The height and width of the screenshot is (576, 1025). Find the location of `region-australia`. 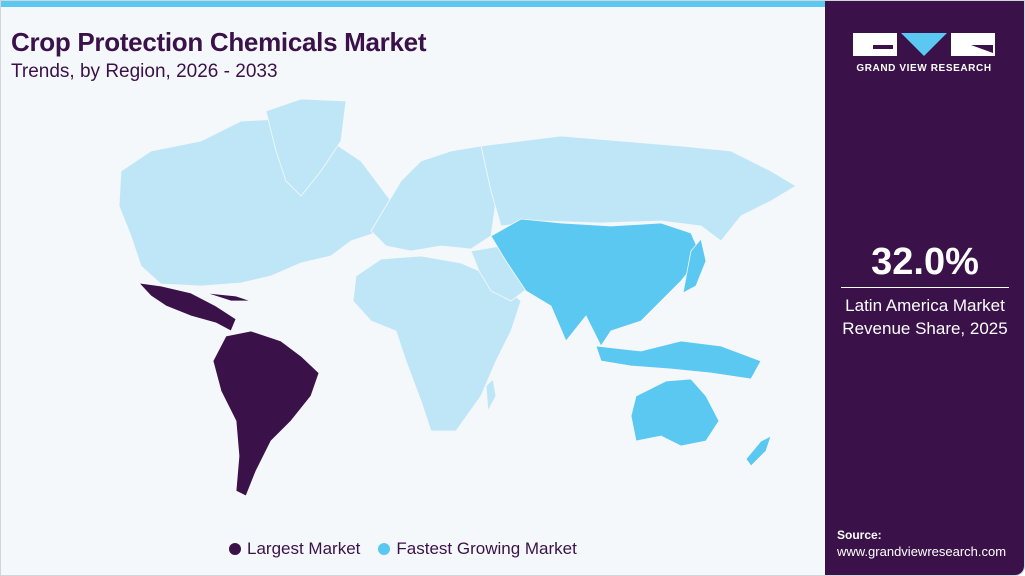

region-australia is located at coordinates (675, 412).